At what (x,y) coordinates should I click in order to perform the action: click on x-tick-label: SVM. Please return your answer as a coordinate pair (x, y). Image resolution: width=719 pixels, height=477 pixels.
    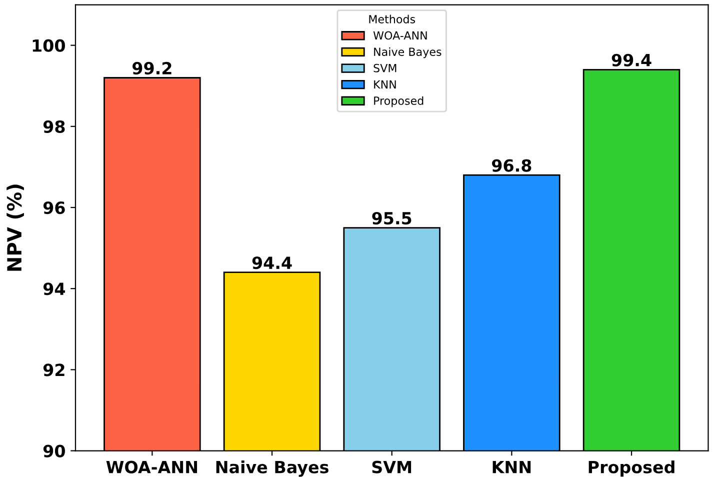
    Looking at the image, I should click on (392, 467).